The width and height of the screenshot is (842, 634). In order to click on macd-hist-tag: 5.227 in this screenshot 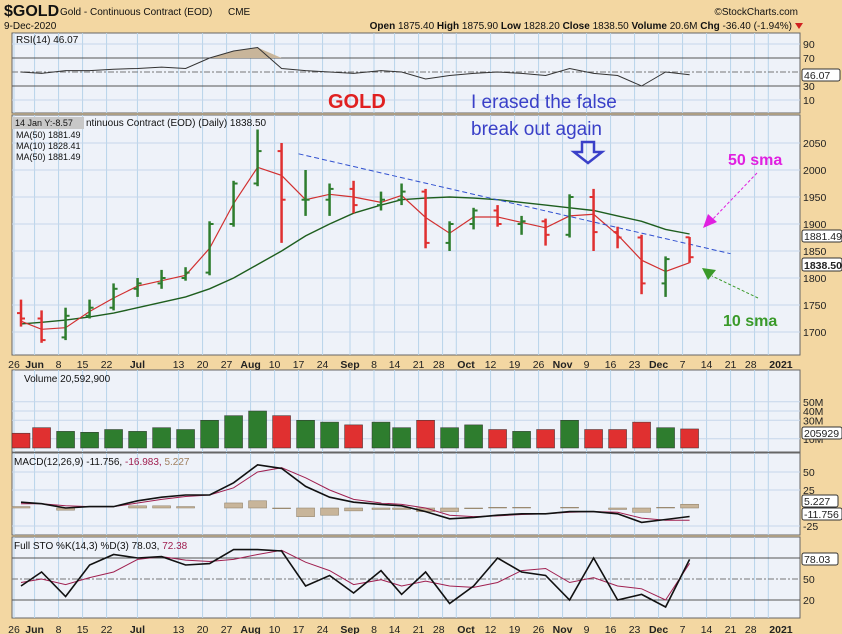, I will do `click(817, 502)`.